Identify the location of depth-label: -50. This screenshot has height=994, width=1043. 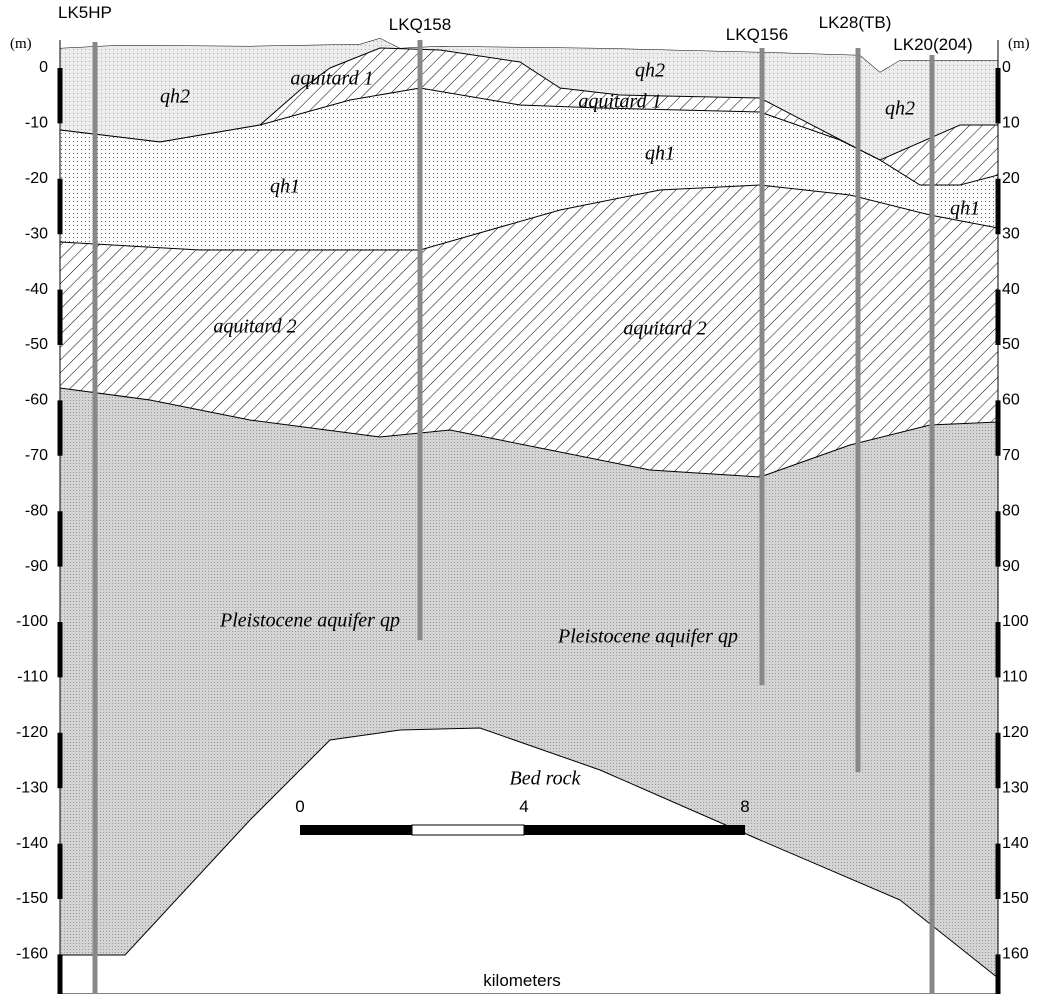
(36, 344).